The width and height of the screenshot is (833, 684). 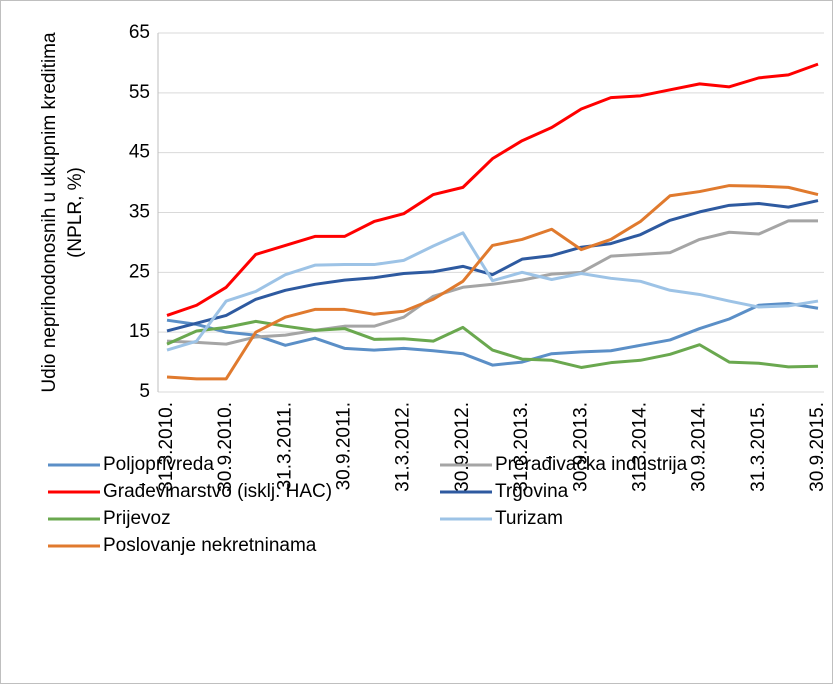 I want to click on legend-label: Poslovanje nekretninama, so click(x=210, y=545).